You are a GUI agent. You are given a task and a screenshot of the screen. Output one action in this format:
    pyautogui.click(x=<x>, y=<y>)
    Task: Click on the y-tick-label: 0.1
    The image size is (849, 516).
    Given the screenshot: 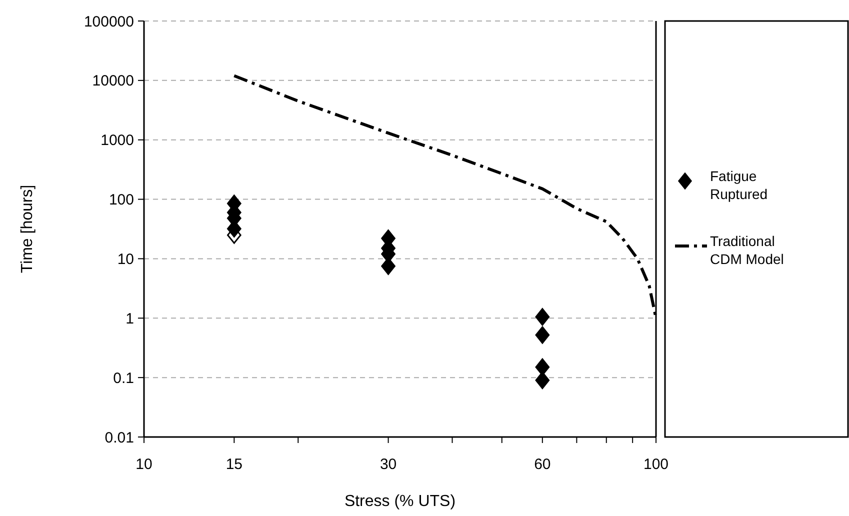 What is the action you would take?
    pyautogui.click(x=123, y=378)
    